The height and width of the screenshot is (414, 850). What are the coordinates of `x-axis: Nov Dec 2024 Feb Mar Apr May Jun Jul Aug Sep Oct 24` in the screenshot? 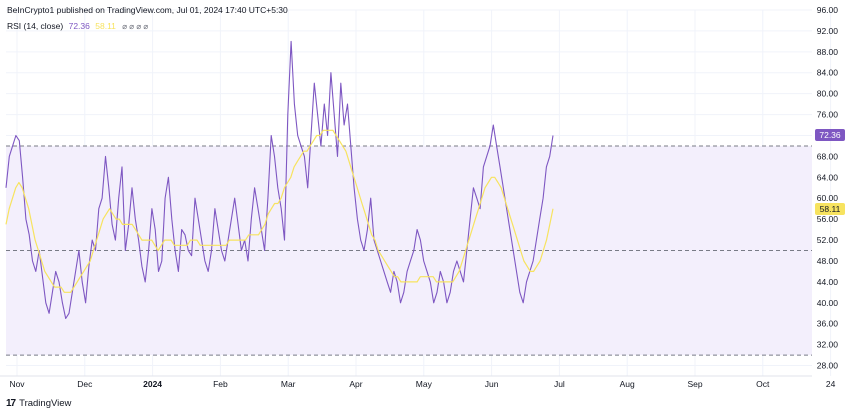 It's located at (422, 384).